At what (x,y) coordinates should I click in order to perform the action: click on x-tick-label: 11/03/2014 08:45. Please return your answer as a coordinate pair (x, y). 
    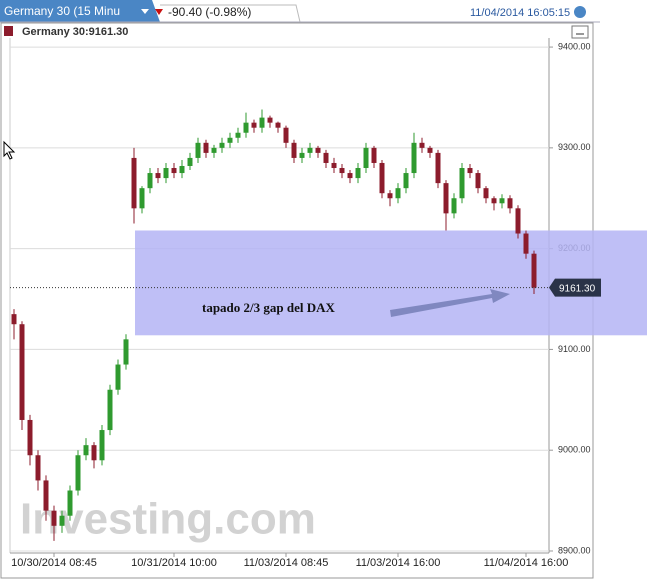
    Looking at the image, I should click on (286, 563).